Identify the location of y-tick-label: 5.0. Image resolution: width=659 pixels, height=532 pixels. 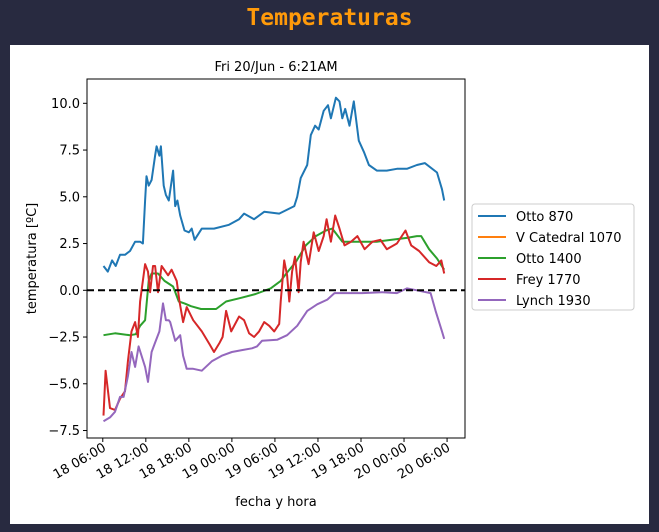
(69, 197).